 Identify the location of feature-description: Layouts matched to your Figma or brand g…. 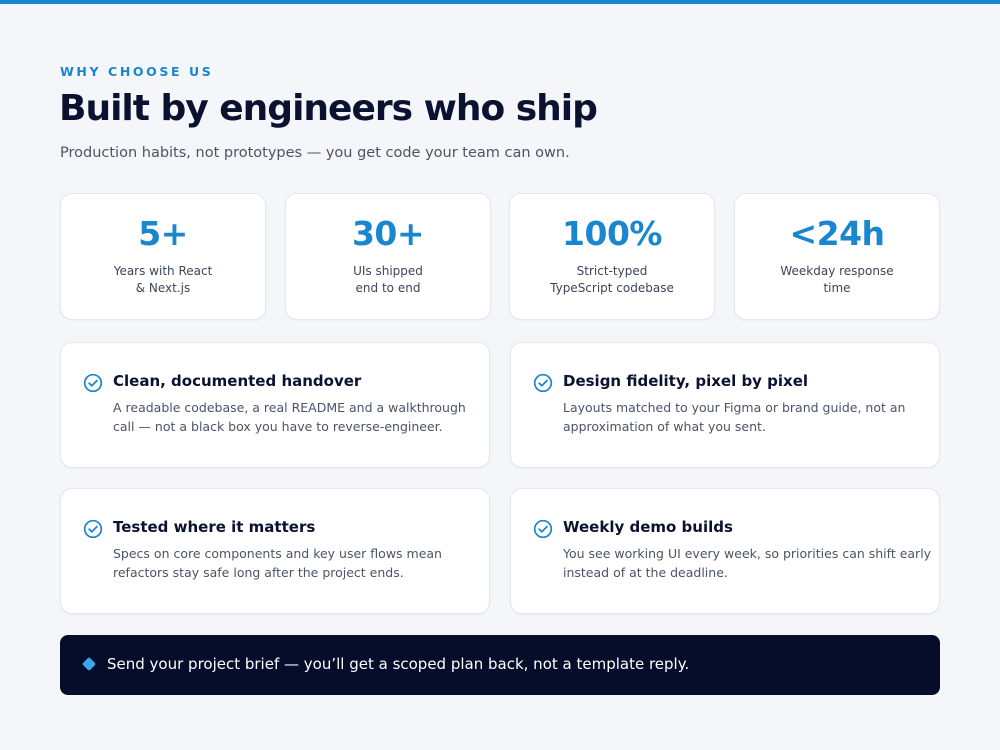
(743, 417).